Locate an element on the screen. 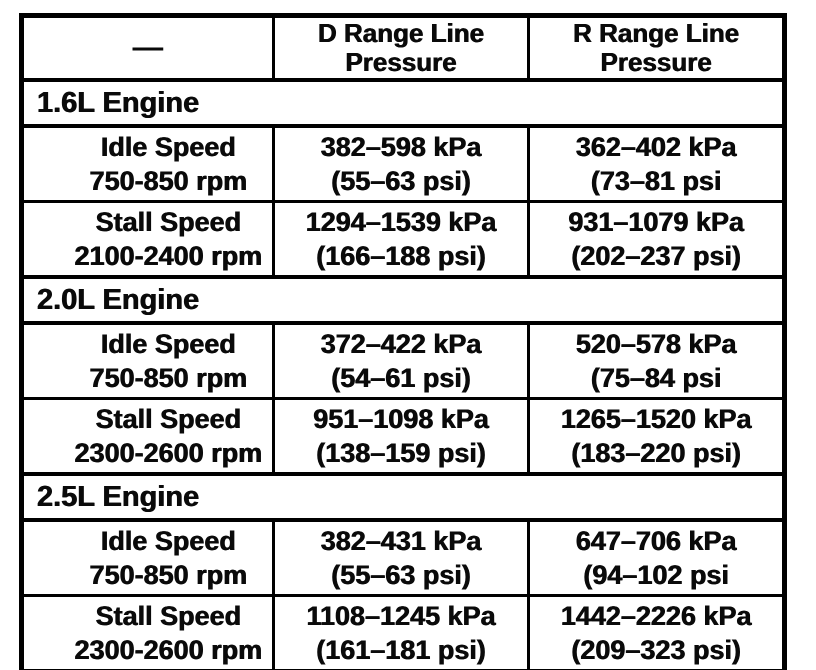 This screenshot has height=670, width=816. d-range-cell: 951–1098 kPa (138–159 psi) is located at coordinates (401, 436).